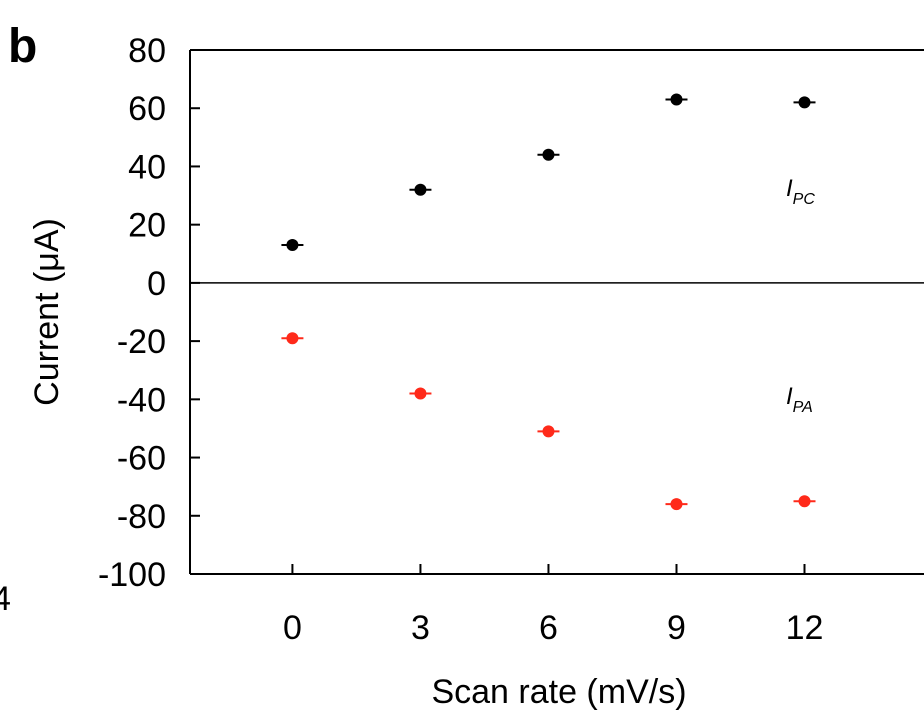 The image size is (924, 714). What do you see at coordinates (147, 167) in the screenshot?
I see `y-tick-label: 40` at bounding box center [147, 167].